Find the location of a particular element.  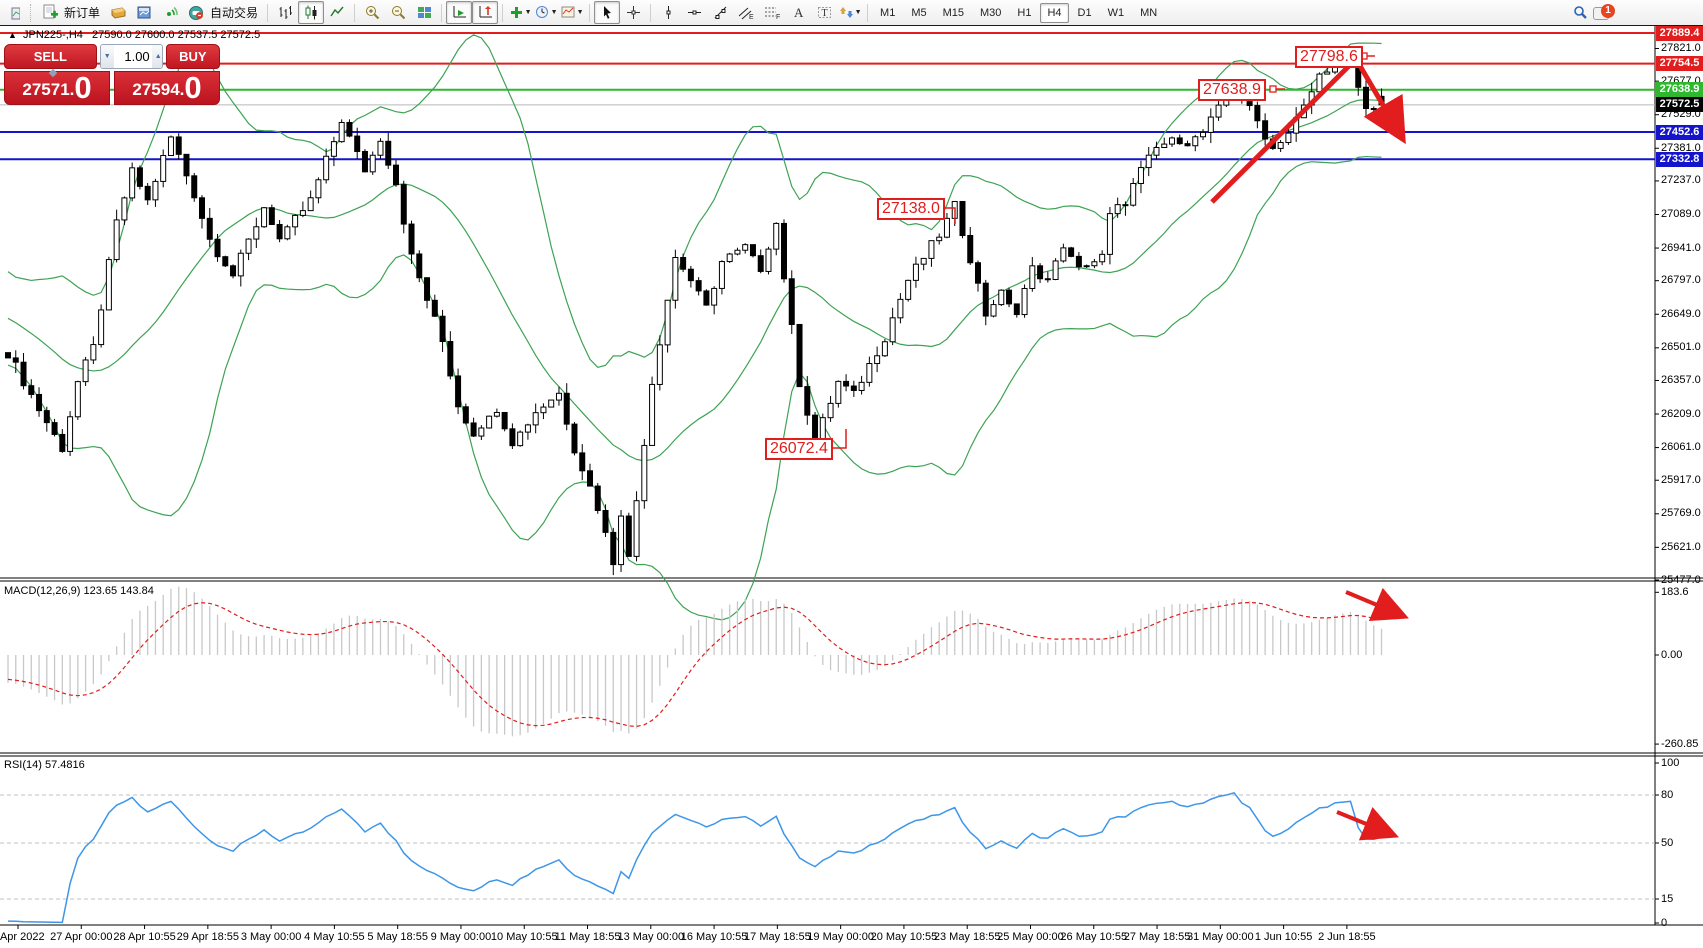

price-tick-label: 25477.0 is located at coordinates (1681, 579).